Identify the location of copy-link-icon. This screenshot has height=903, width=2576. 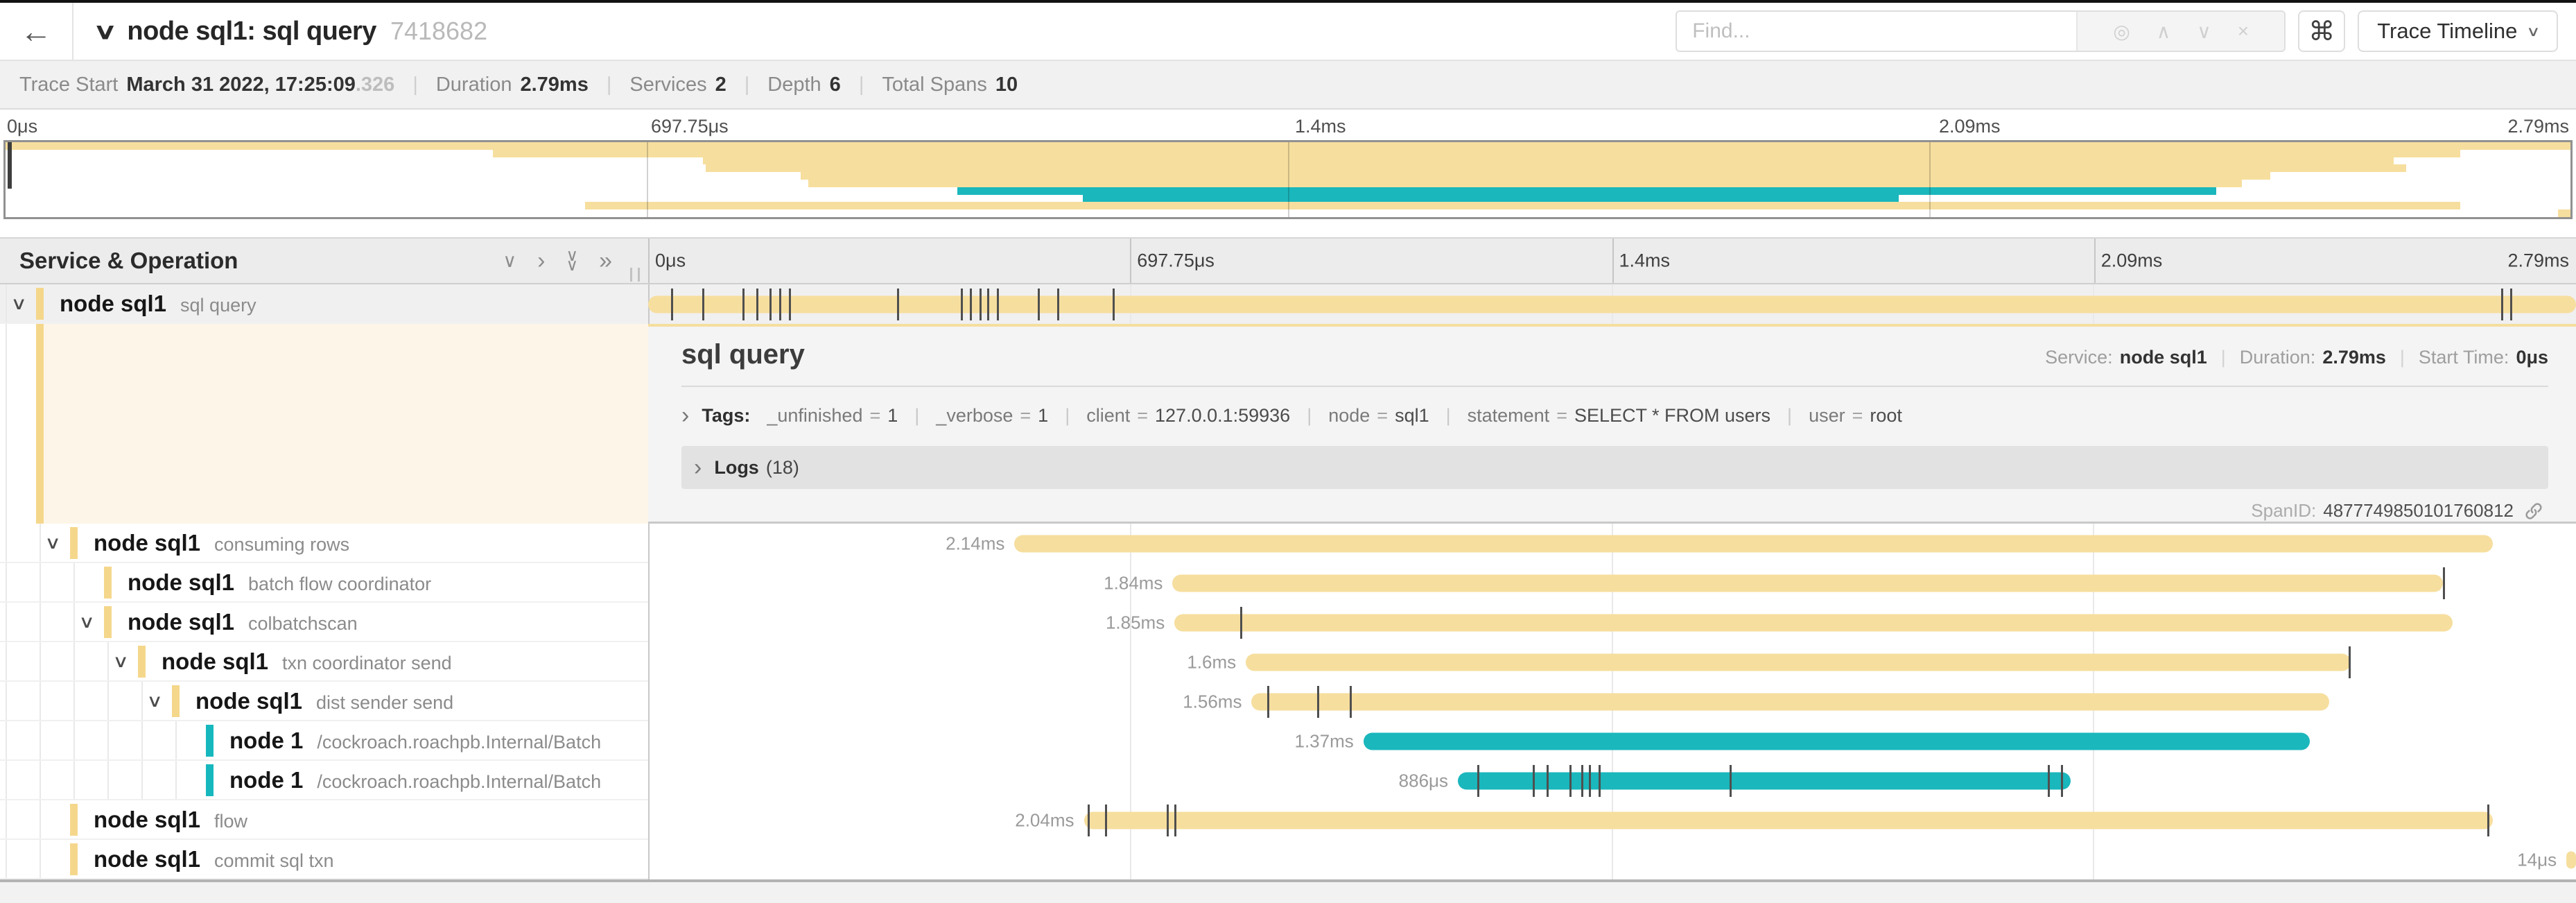
(2533, 512).